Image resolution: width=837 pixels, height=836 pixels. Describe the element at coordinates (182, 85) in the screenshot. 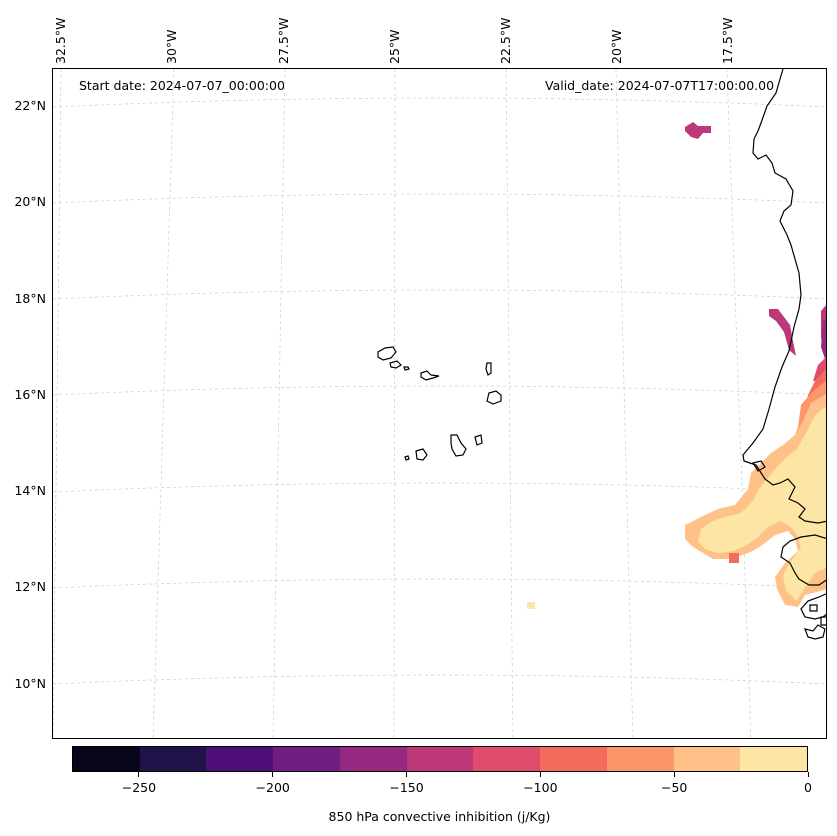

I see `start-date-label: Start date: 2024-07-07_00:00:00` at that location.